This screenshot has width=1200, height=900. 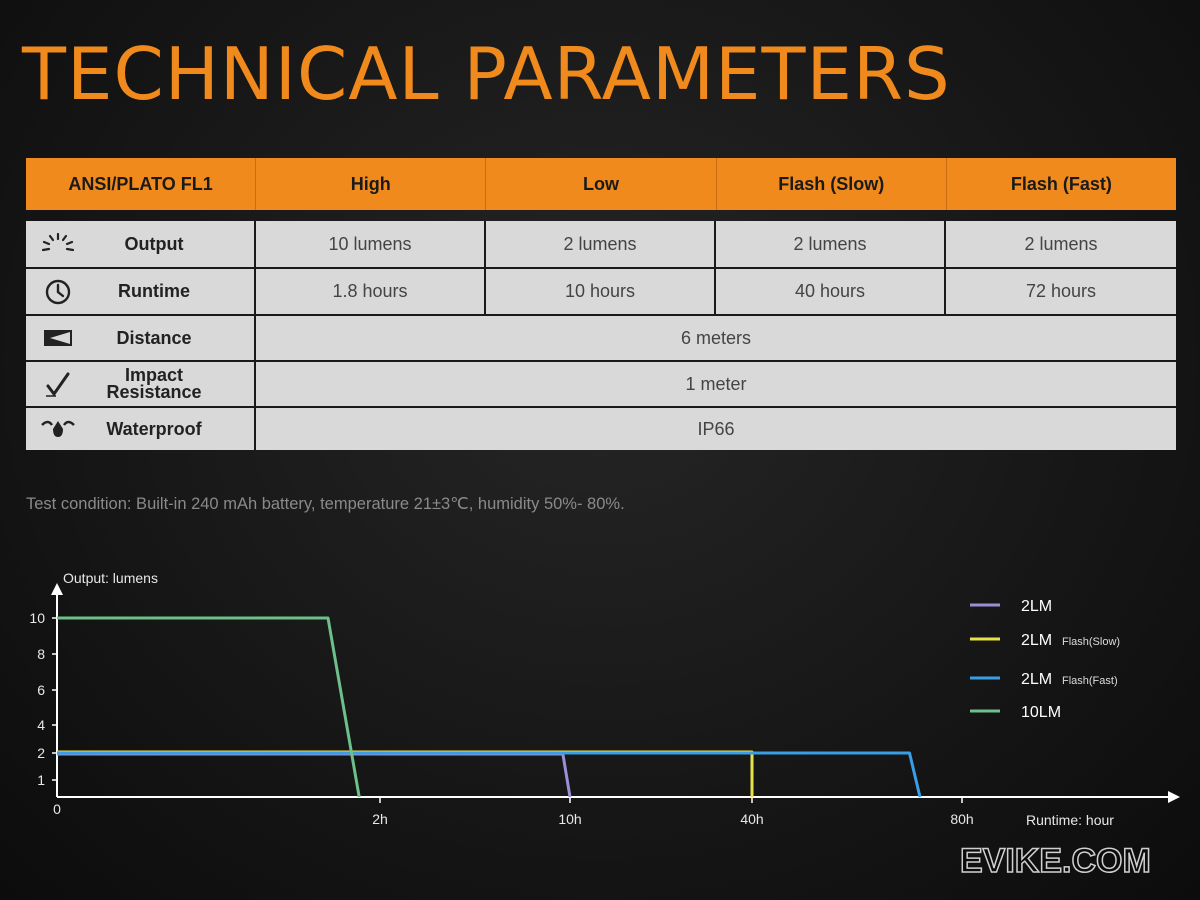 I want to click on impact-label: Impact Resistance, so click(x=169, y=383).